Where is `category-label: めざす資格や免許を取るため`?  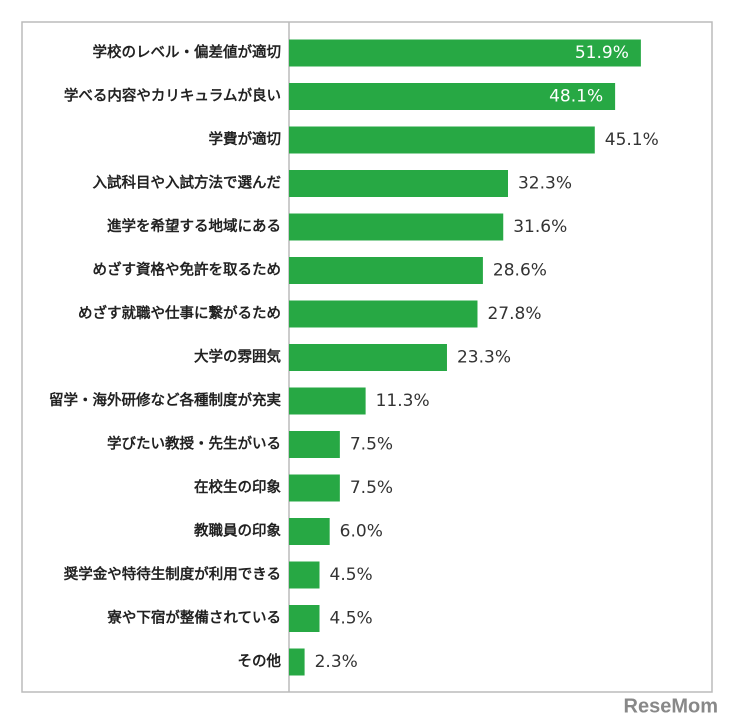 category-label: めざす資格や免許を取るため is located at coordinates (187, 270).